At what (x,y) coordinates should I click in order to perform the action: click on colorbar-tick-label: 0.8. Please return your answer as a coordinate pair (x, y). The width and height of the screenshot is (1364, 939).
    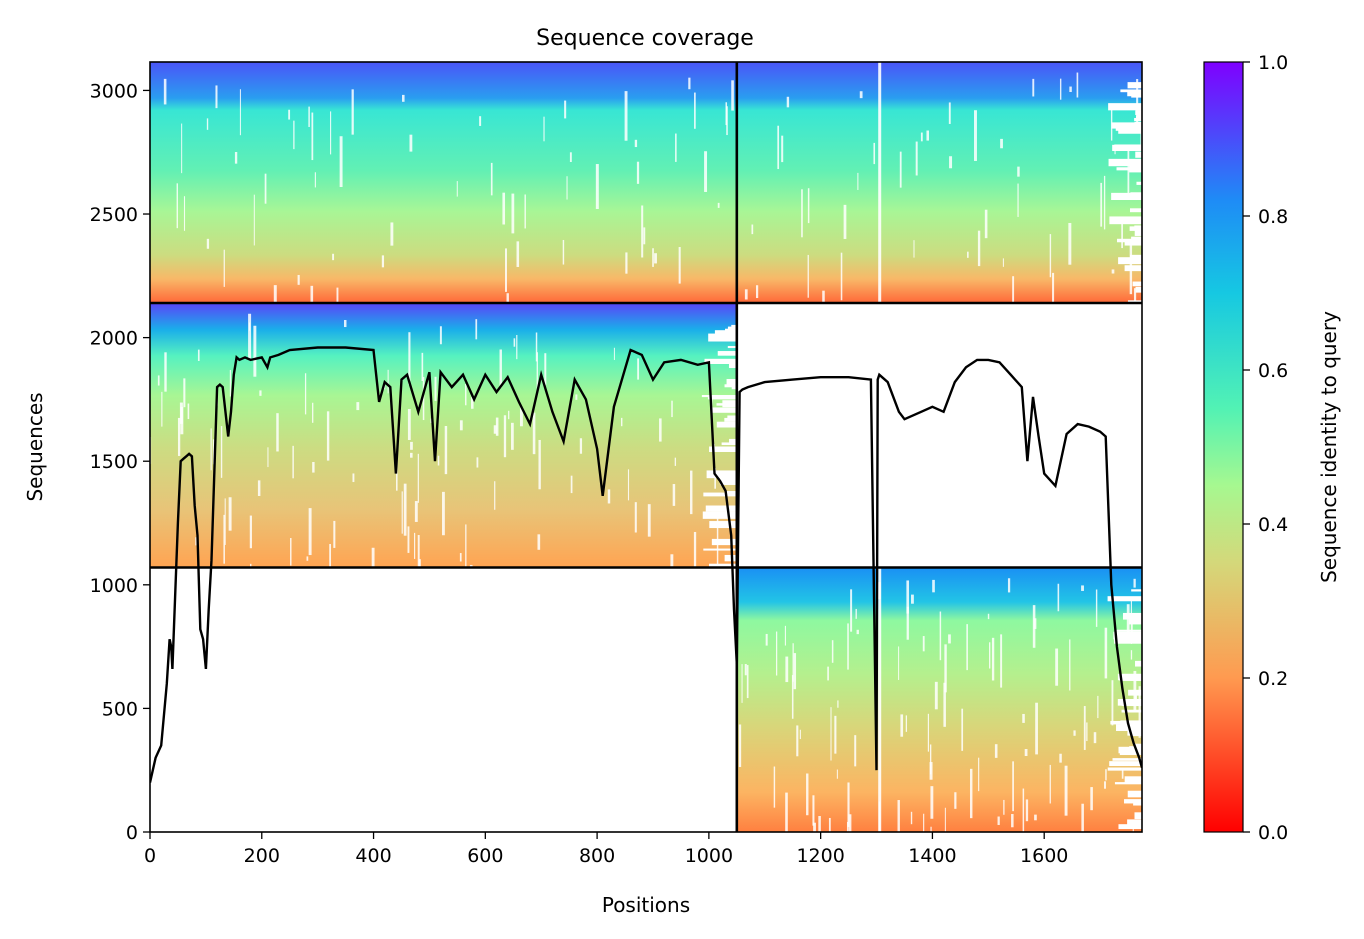
    Looking at the image, I should click on (1273, 217).